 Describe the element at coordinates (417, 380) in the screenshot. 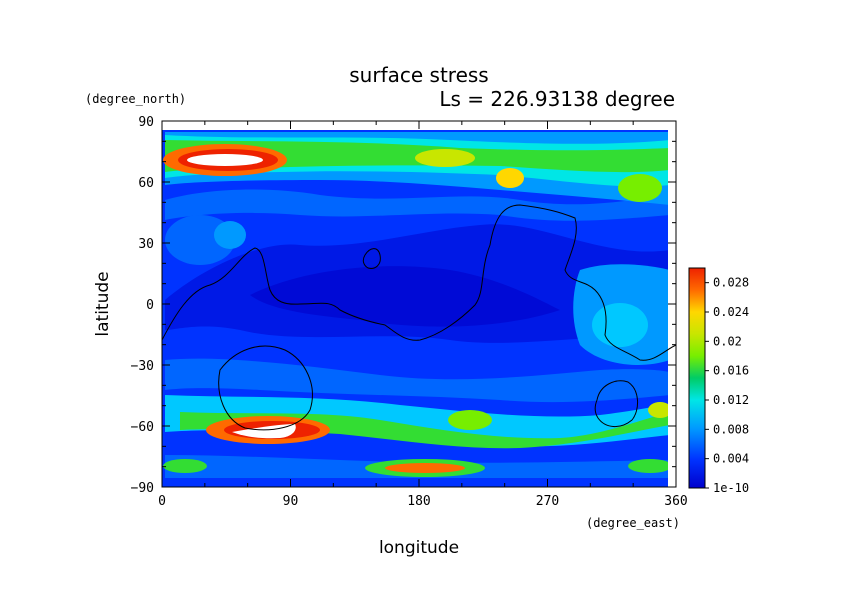

I see `southern-light-band` at that location.